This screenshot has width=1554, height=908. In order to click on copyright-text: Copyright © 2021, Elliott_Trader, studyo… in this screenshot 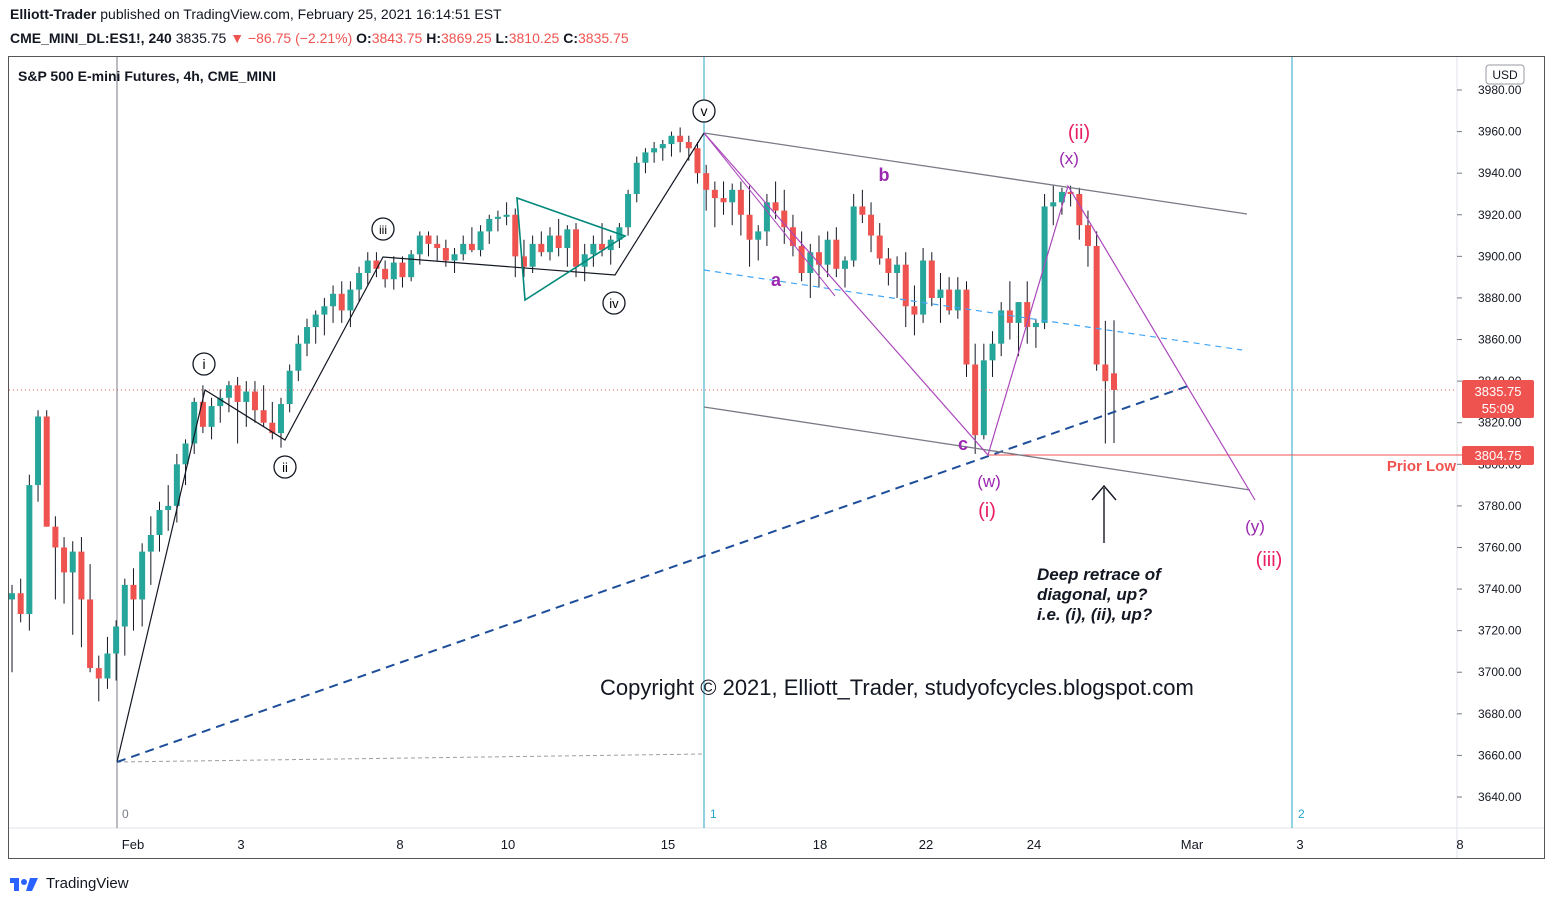, I will do `click(897, 687)`.